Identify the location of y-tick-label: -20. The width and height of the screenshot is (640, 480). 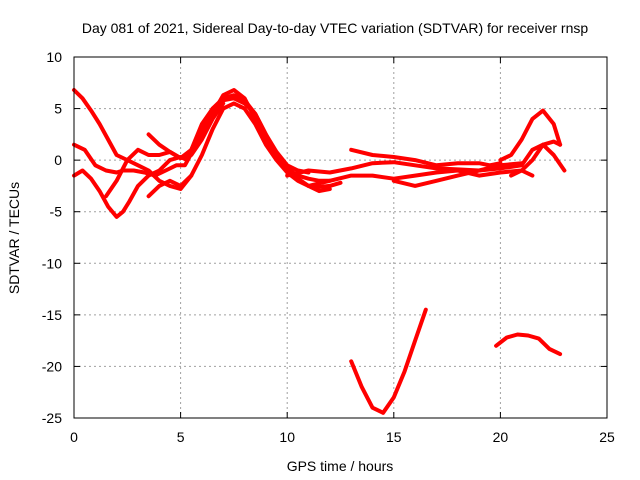
(52, 366).